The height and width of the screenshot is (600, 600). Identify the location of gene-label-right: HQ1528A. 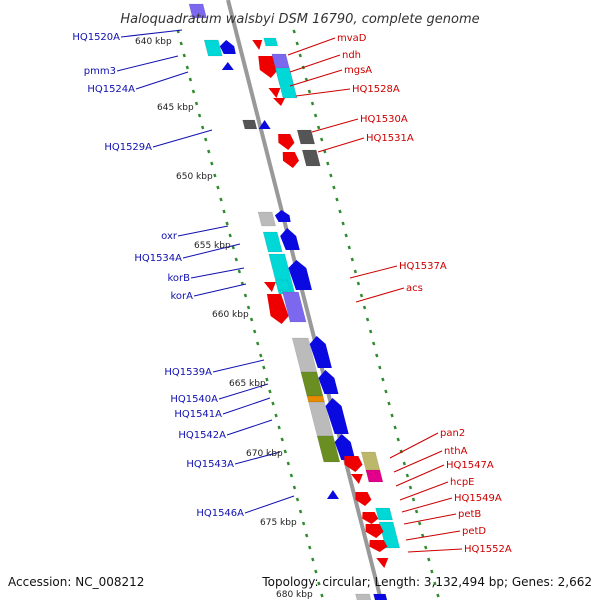
(376, 89).